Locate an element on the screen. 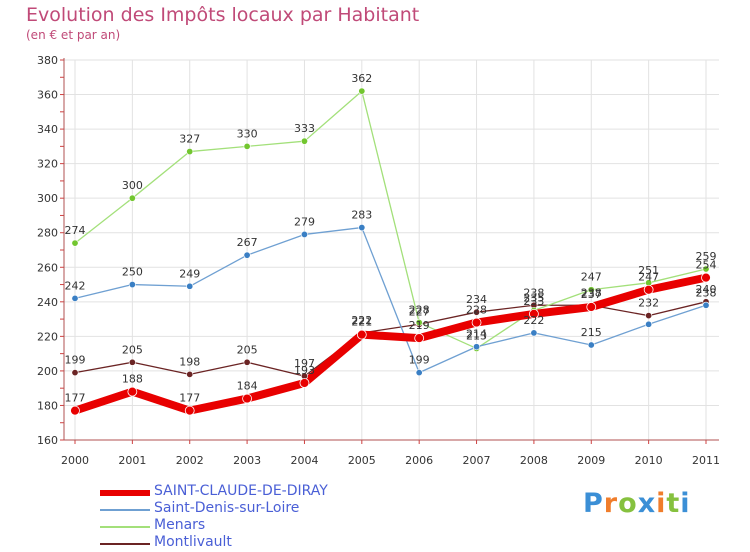 The image size is (750, 552). data-label: 233 is located at coordinates (533, 301).